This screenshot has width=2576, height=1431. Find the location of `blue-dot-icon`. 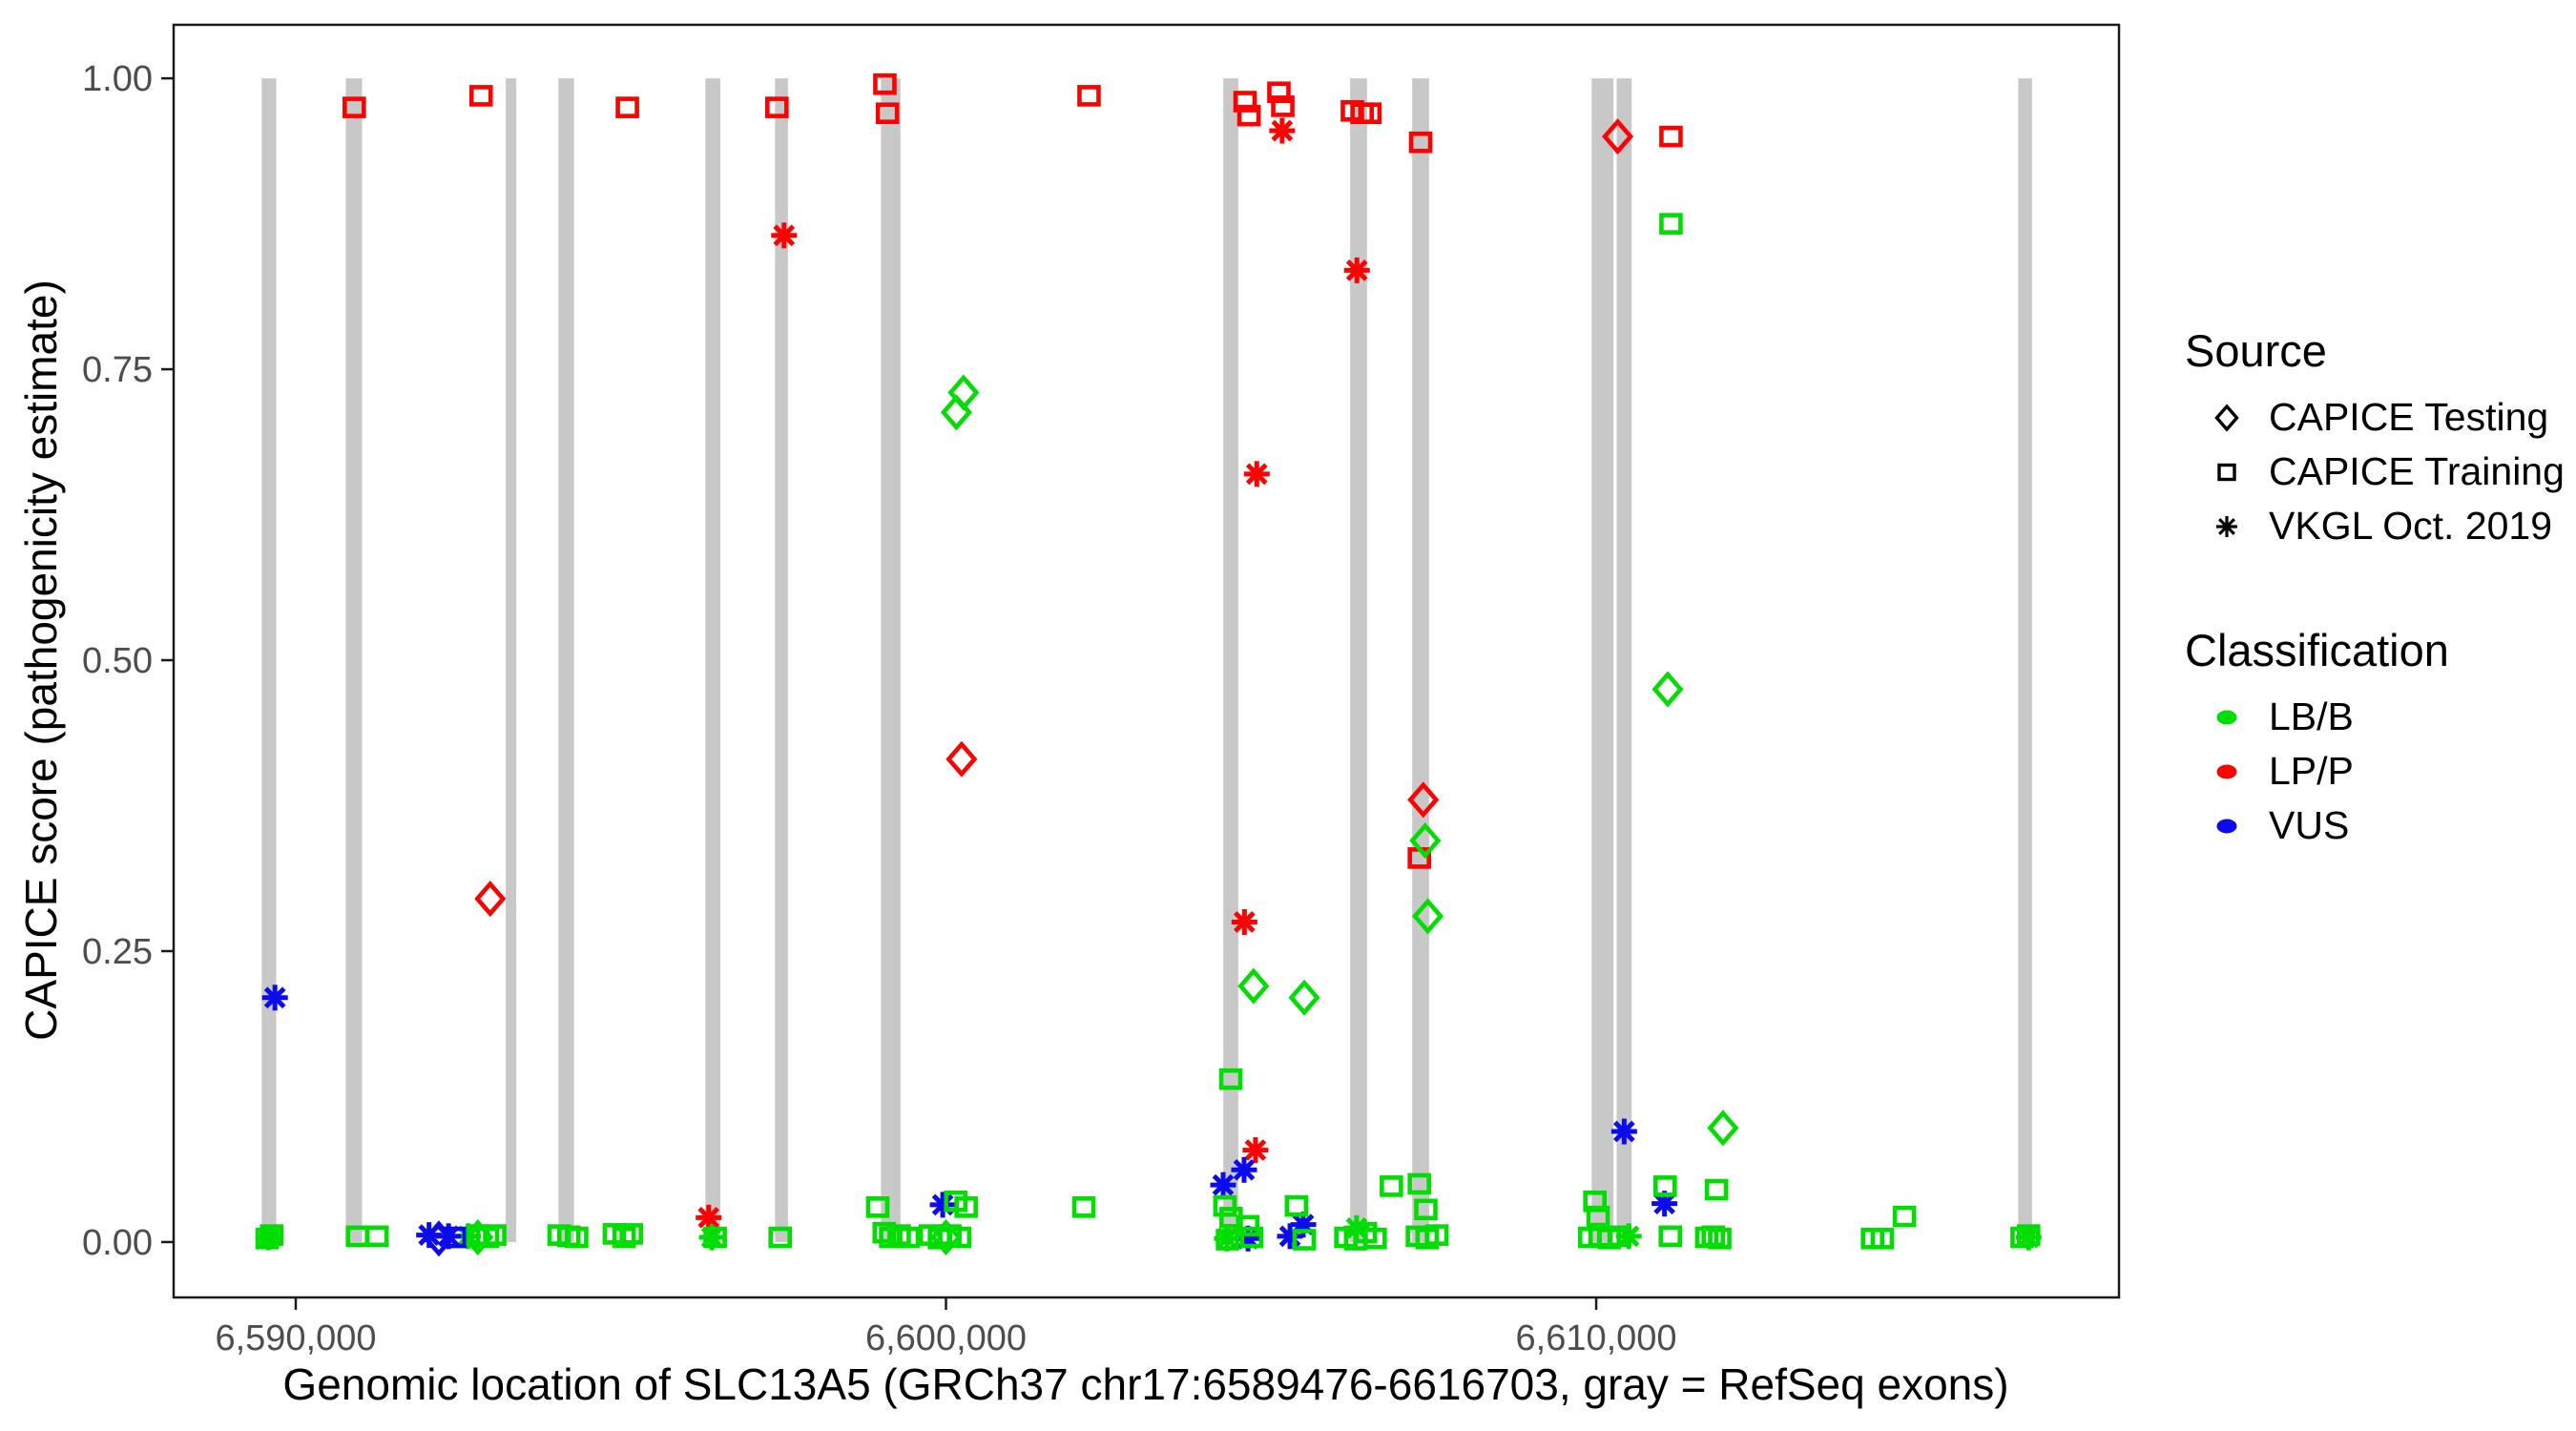

blue-dot-icon is located at coordinates (2226, 826).